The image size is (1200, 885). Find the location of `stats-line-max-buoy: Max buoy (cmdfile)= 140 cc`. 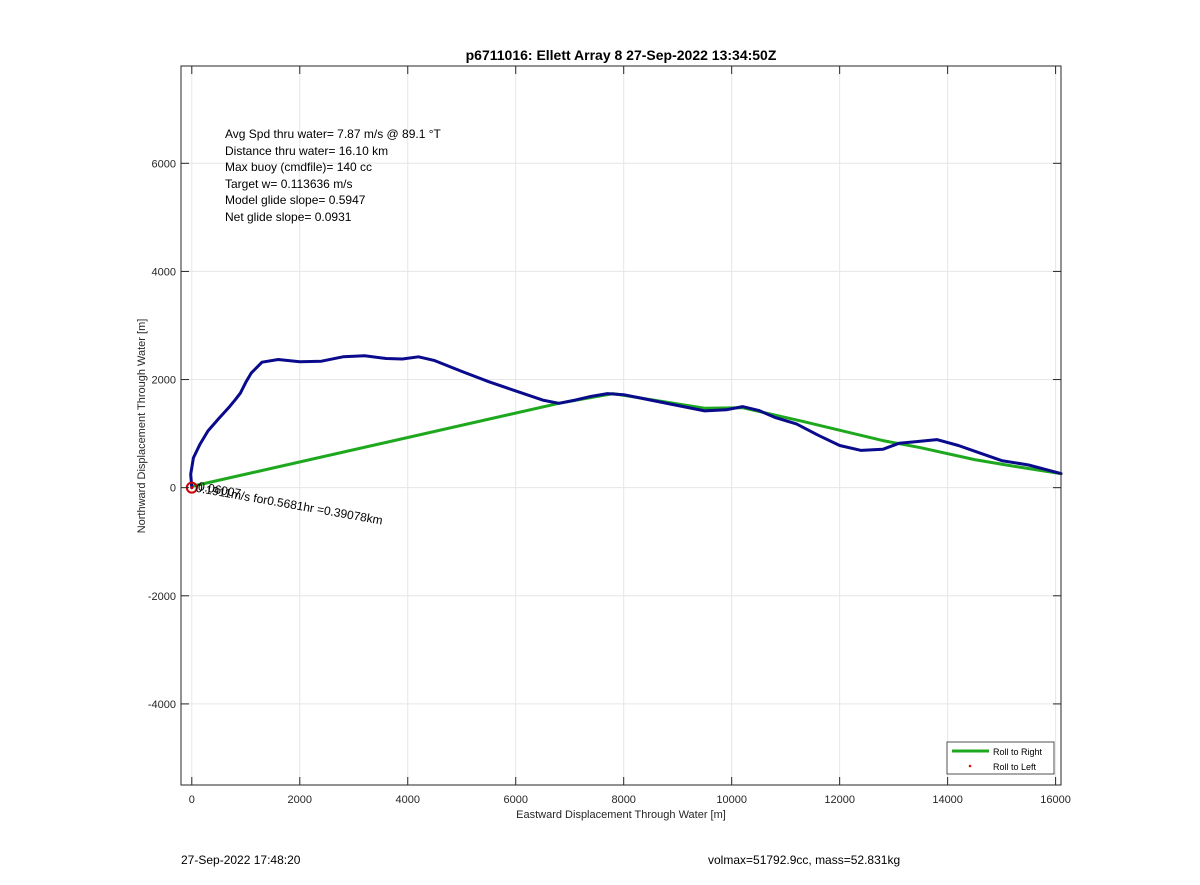

stats-line-max-buoy: Max buoy (cmdfile)= 140 cc is located at coordinates (298, 167).